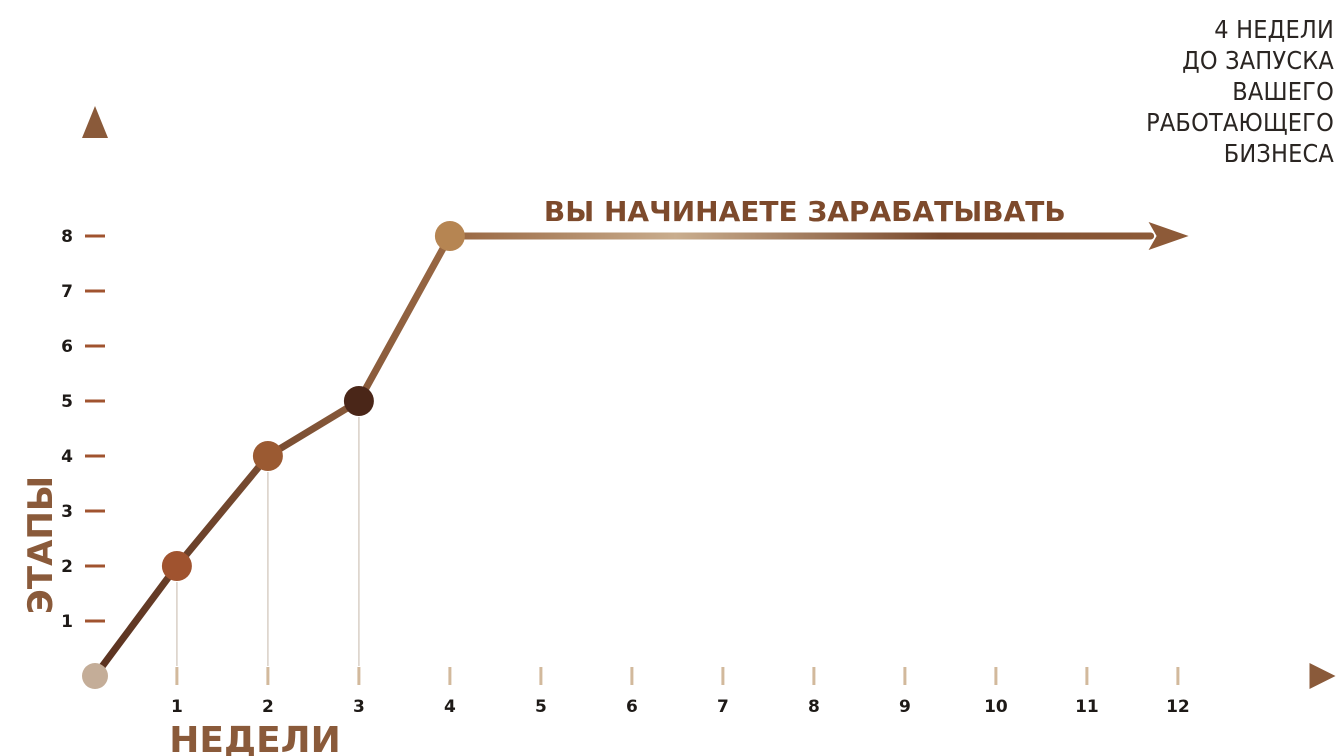  What do you see at coordinates (814, 707) in the screenshot?
I see `x-tick-label: 8` at bounding box center [814, 707].